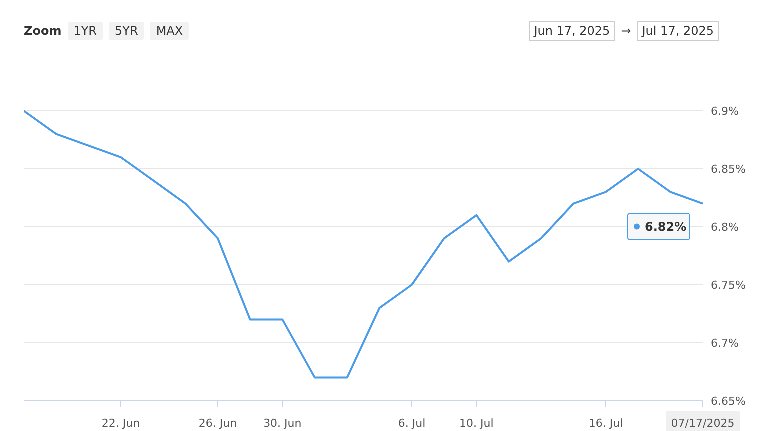  Describe the element at coordinates (728, 285) in the screenshot. I see `y-tick-label: 6.75%` at that location.